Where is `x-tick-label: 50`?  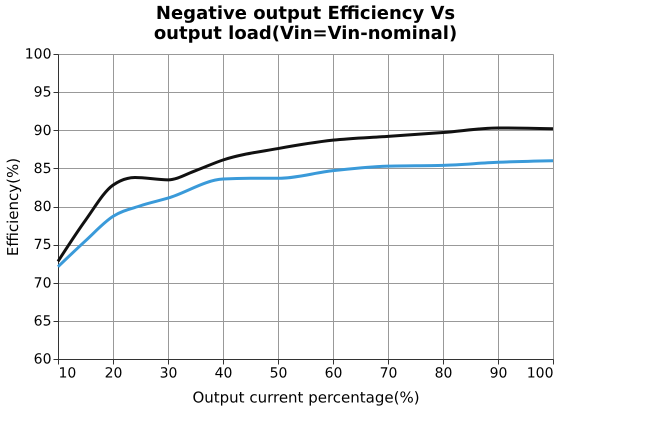
x-tick-label: 50 is located at coordinates (279, 374).